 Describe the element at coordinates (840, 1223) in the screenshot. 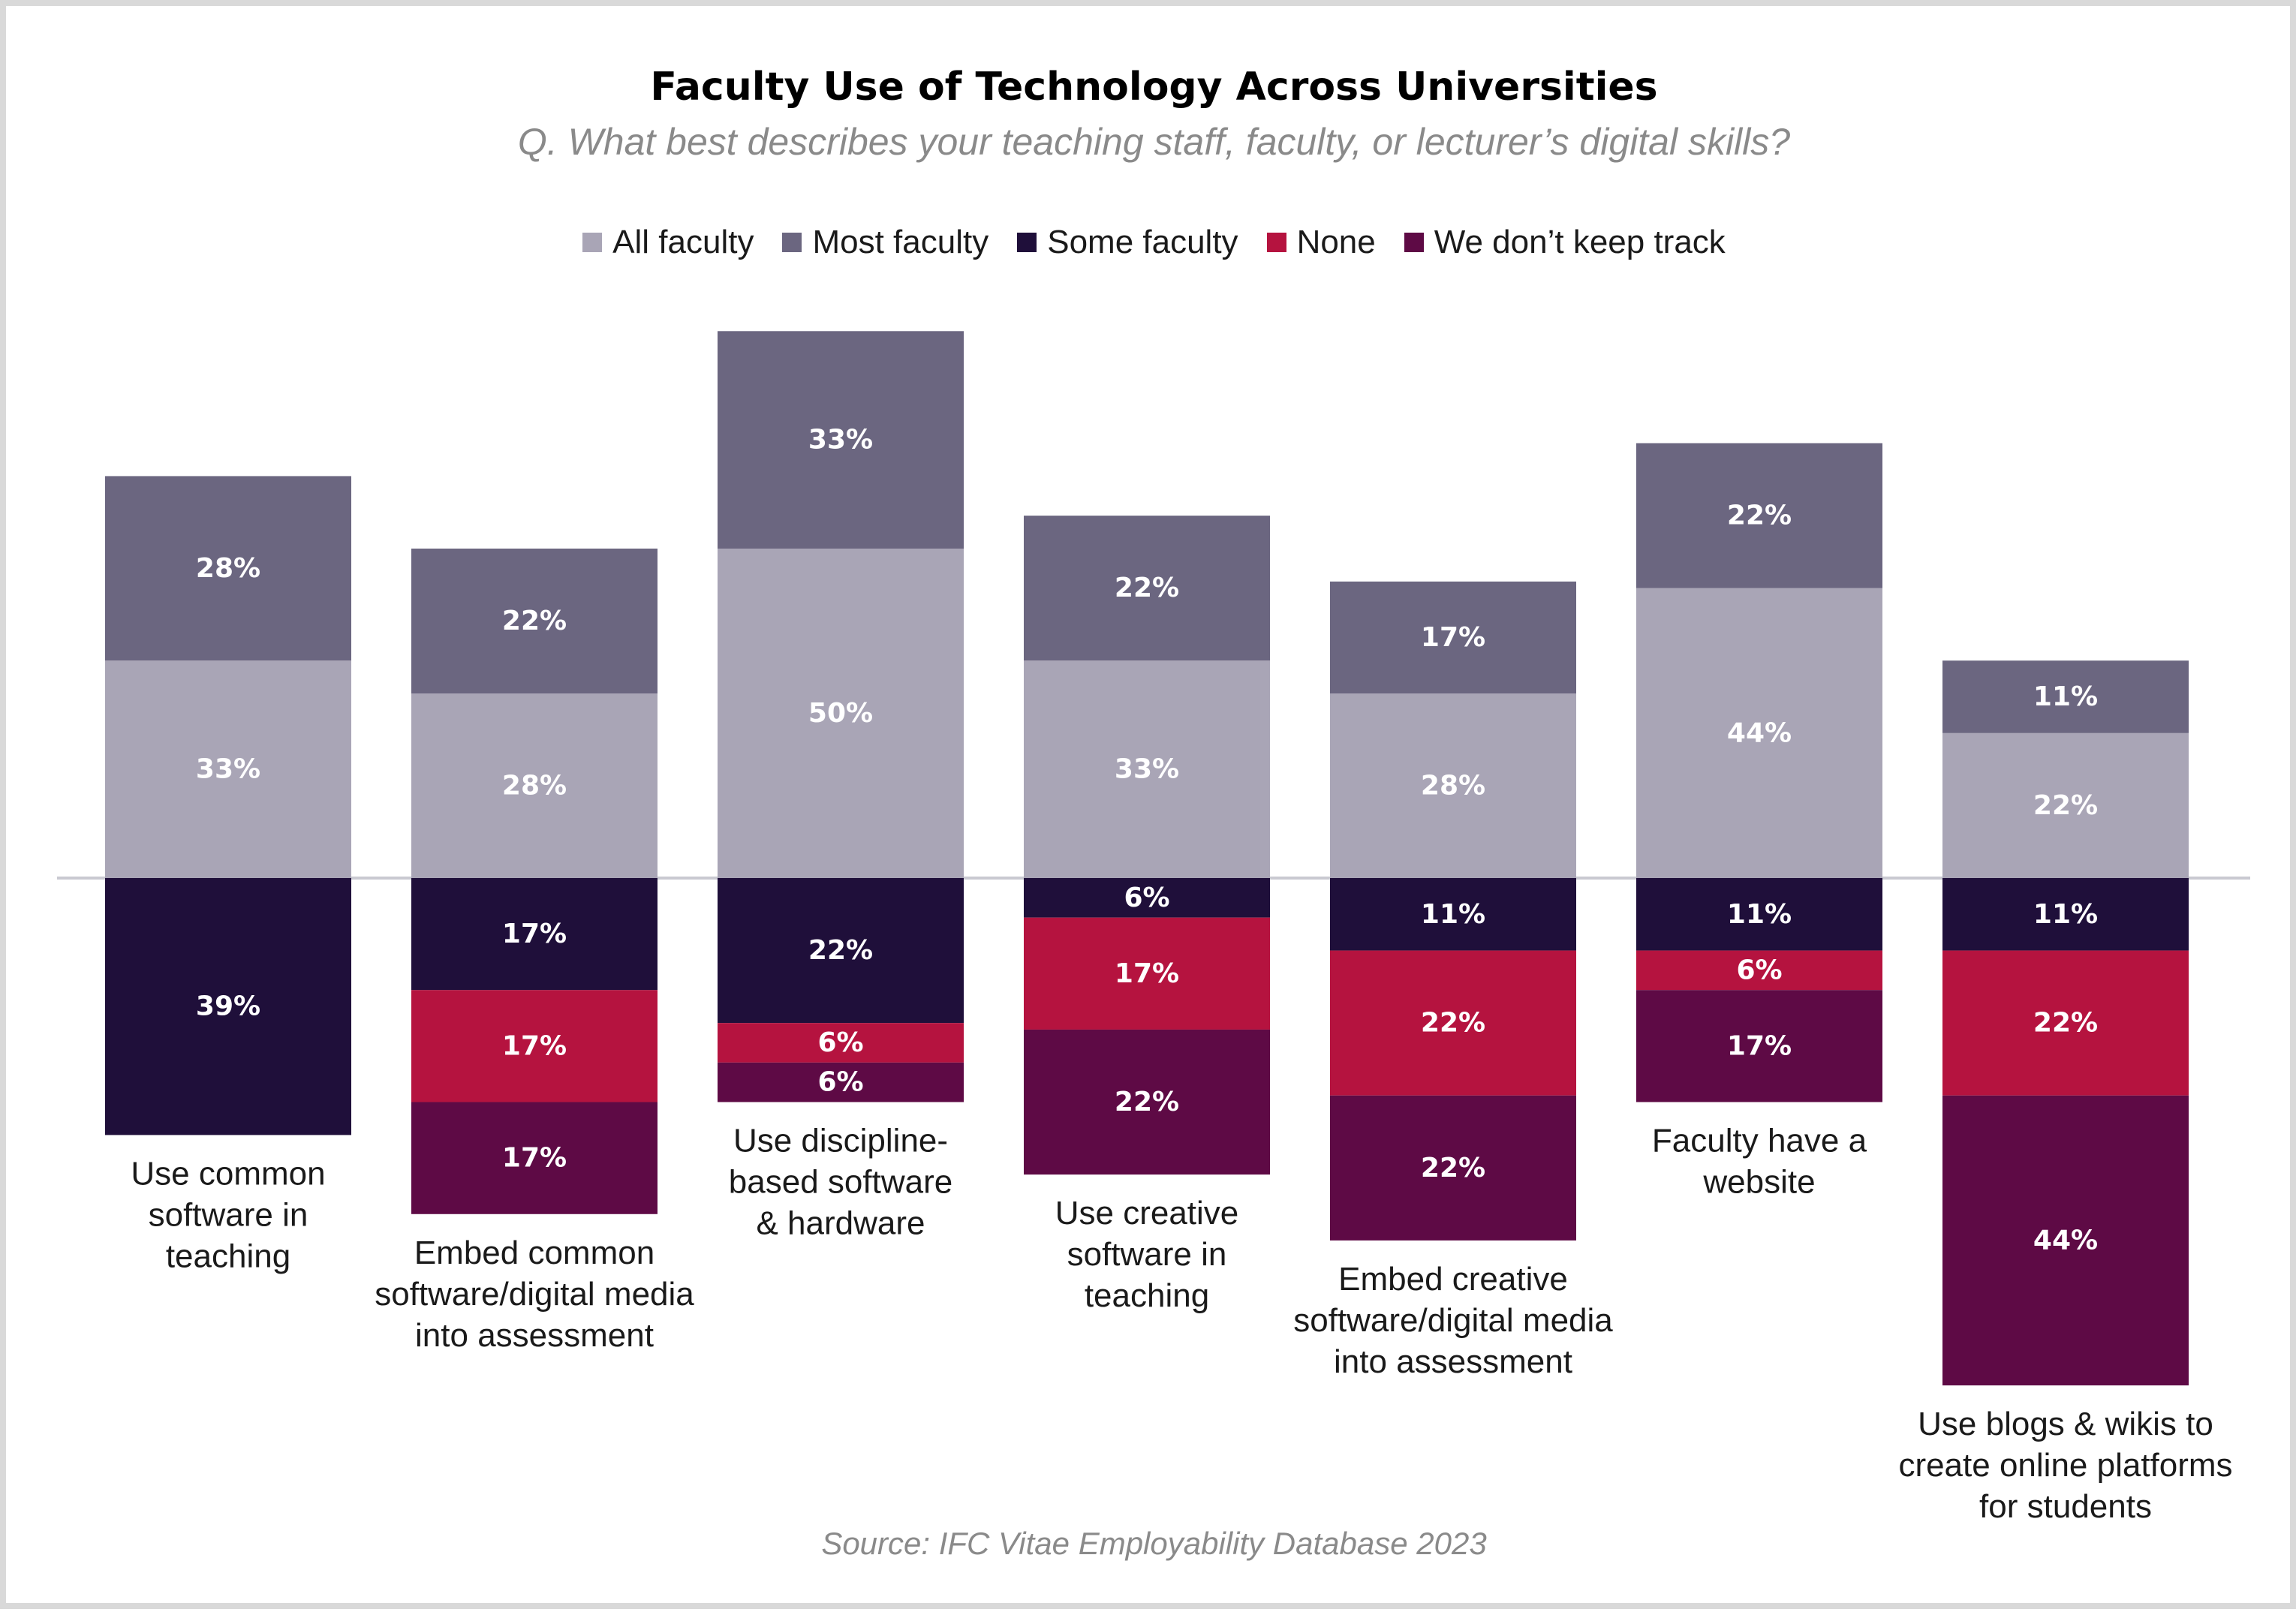

I see `category-label-line: & hardware` at that location.